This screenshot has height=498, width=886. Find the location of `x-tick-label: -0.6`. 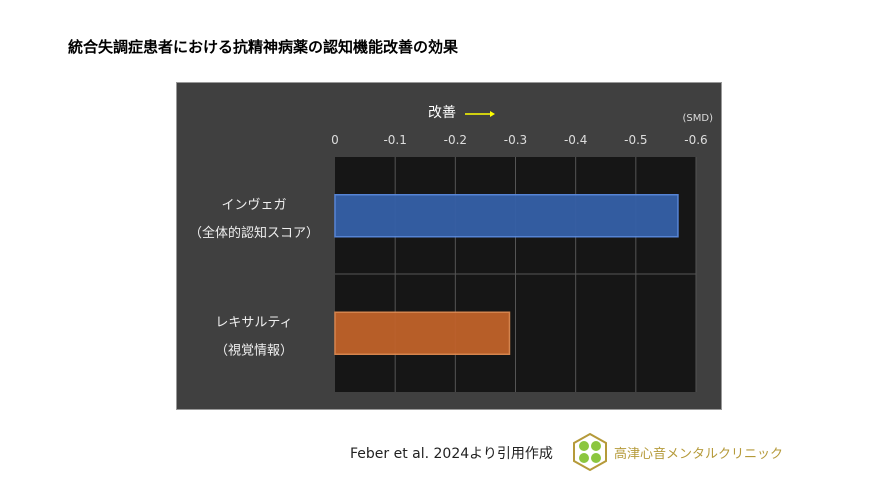

x-tick-label: -0.6 is located at coordinates (695, 140).